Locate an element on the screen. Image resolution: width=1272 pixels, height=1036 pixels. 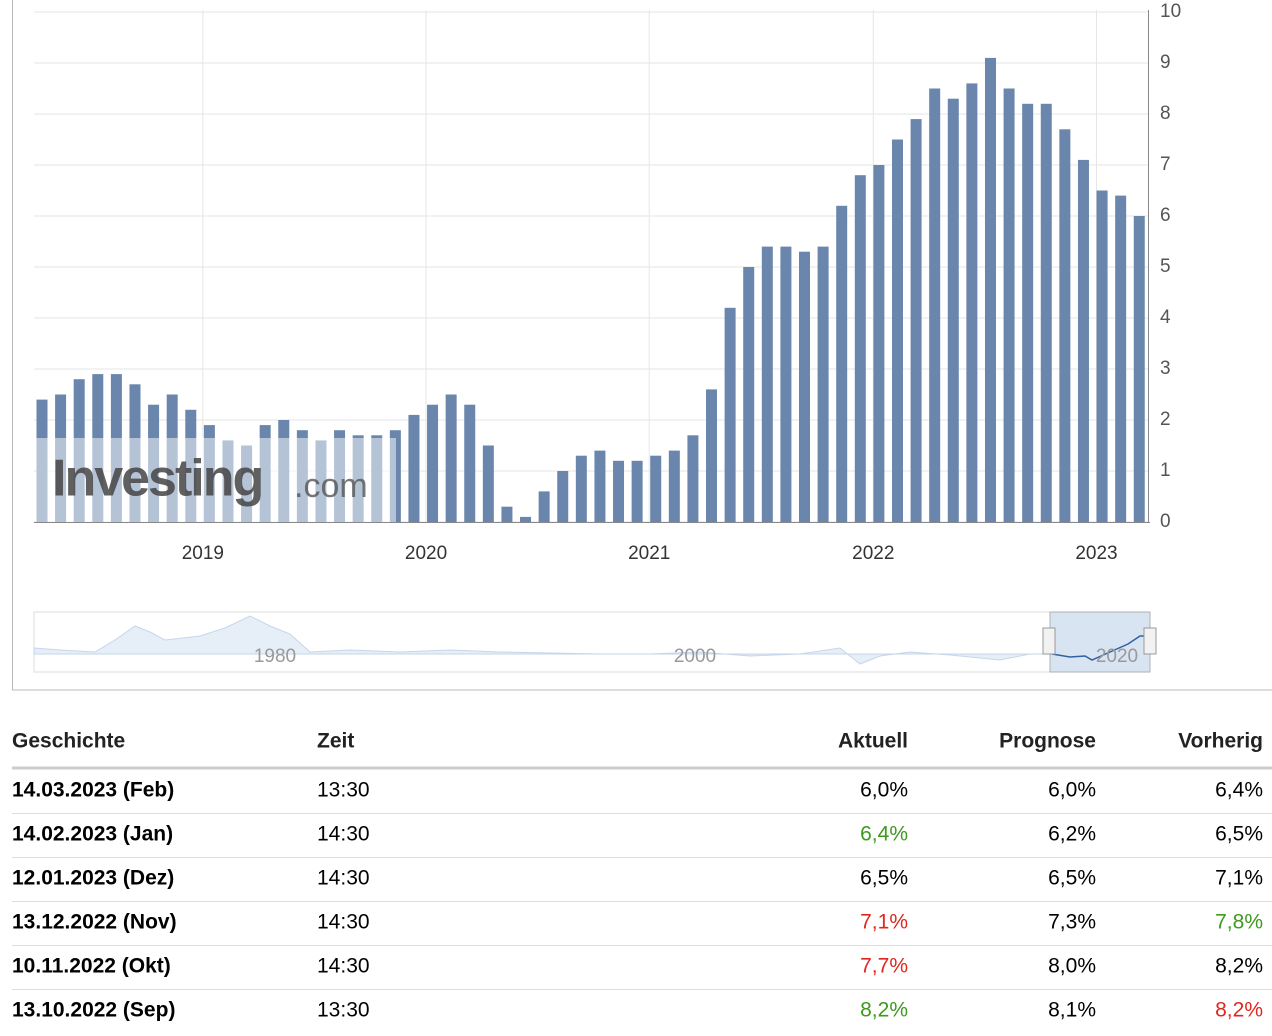
table-cell: 12.01.2023 (Dez) is located at coordinates (93, 878).